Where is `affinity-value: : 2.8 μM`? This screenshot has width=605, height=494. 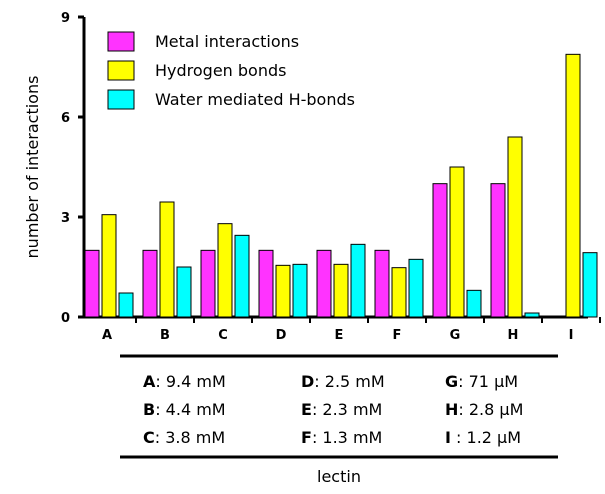
affinity-value: : 2.8 μM is located at coordinates (490, 409).